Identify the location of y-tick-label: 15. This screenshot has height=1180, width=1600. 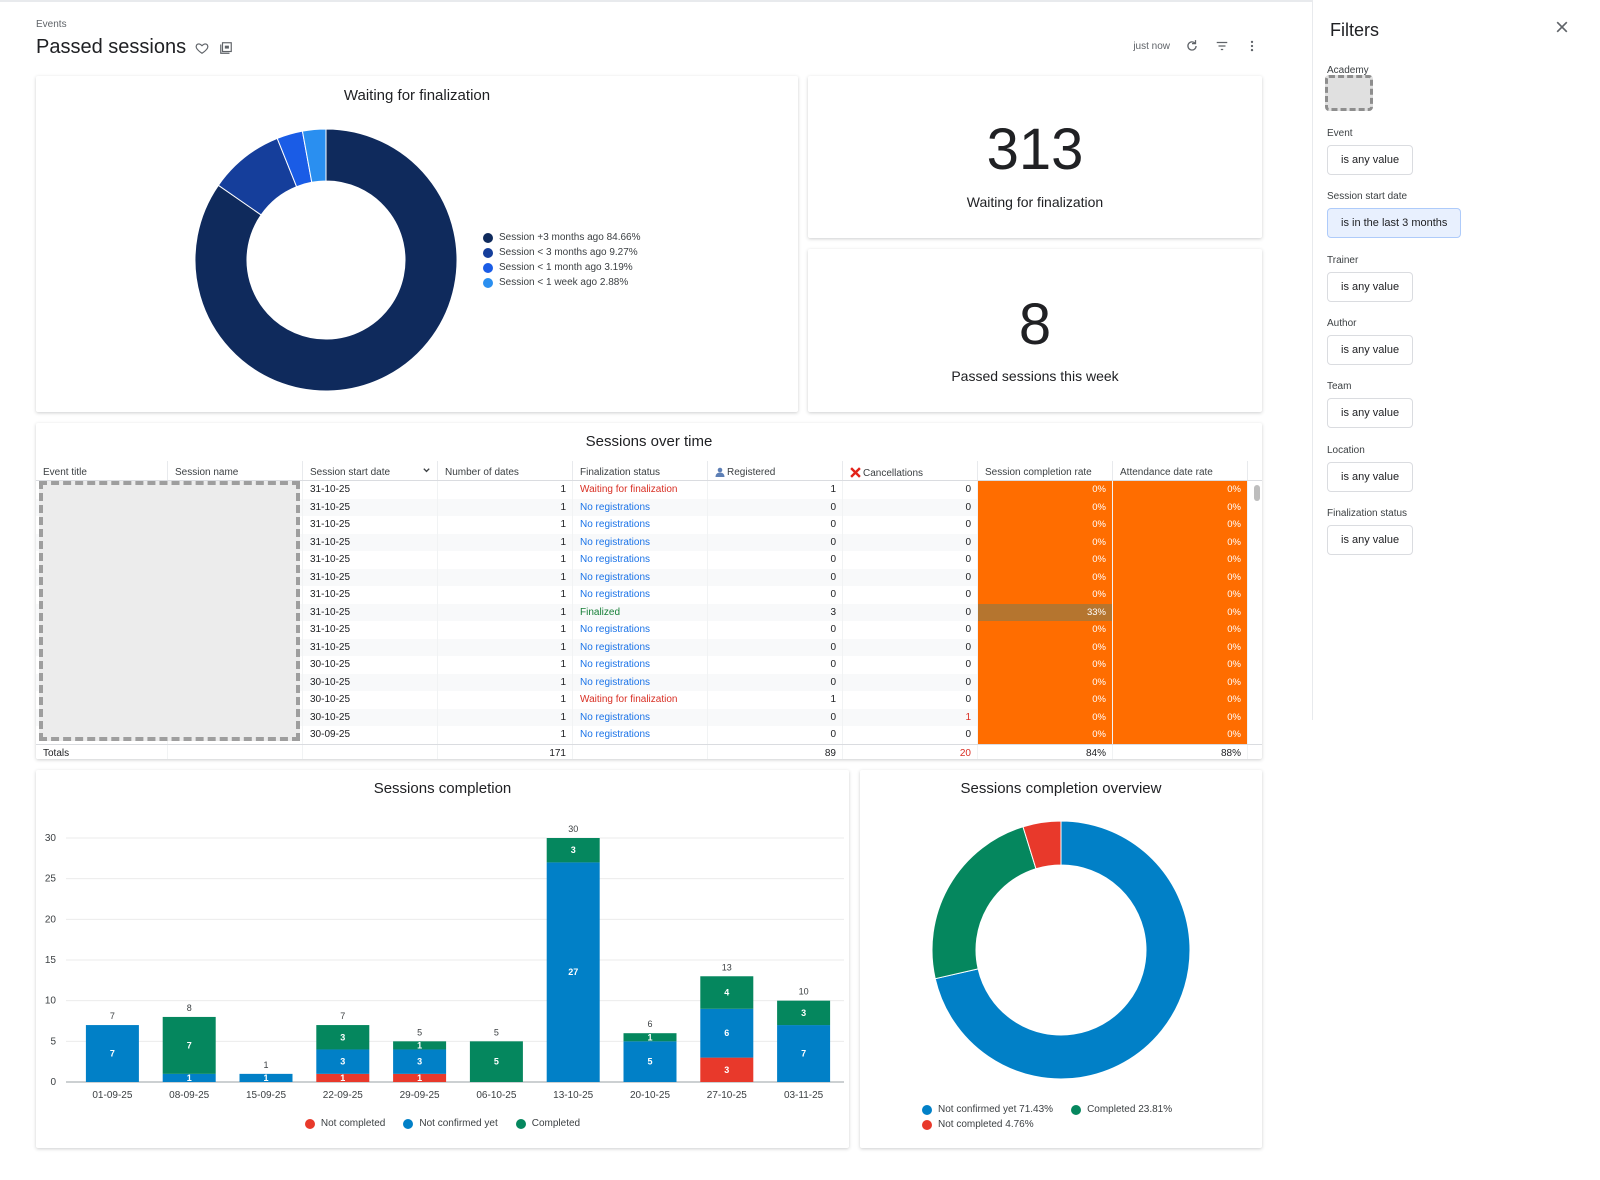
(51, 960).